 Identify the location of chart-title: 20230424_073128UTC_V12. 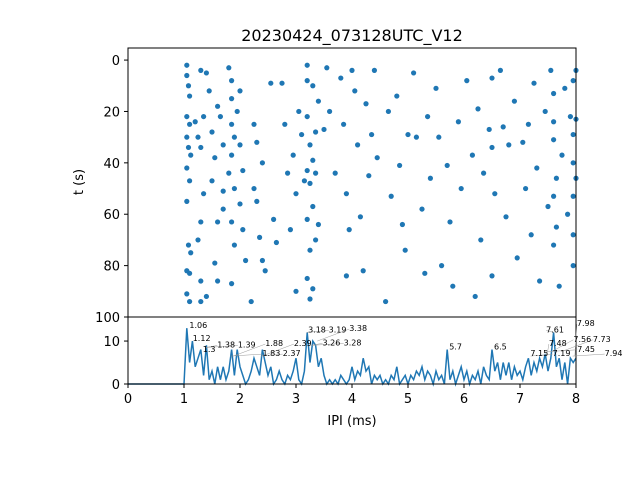
(352, 36).